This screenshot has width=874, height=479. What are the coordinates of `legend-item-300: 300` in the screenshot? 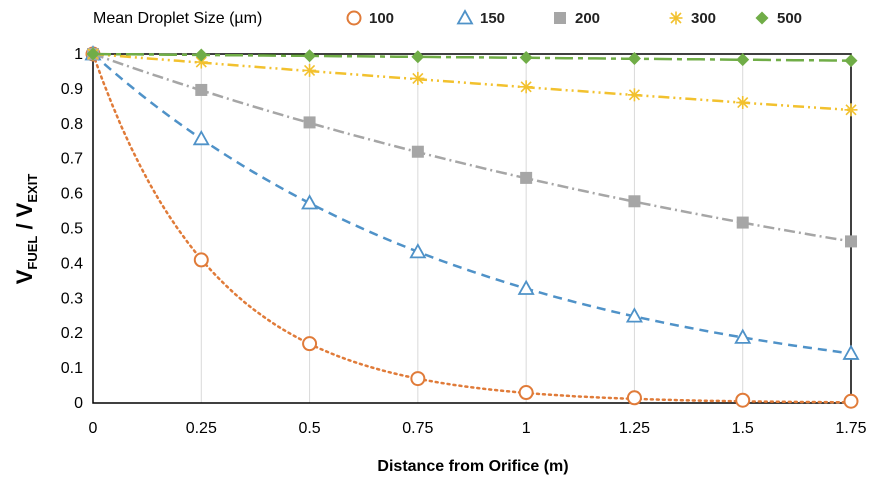 It's located at (692, 18).